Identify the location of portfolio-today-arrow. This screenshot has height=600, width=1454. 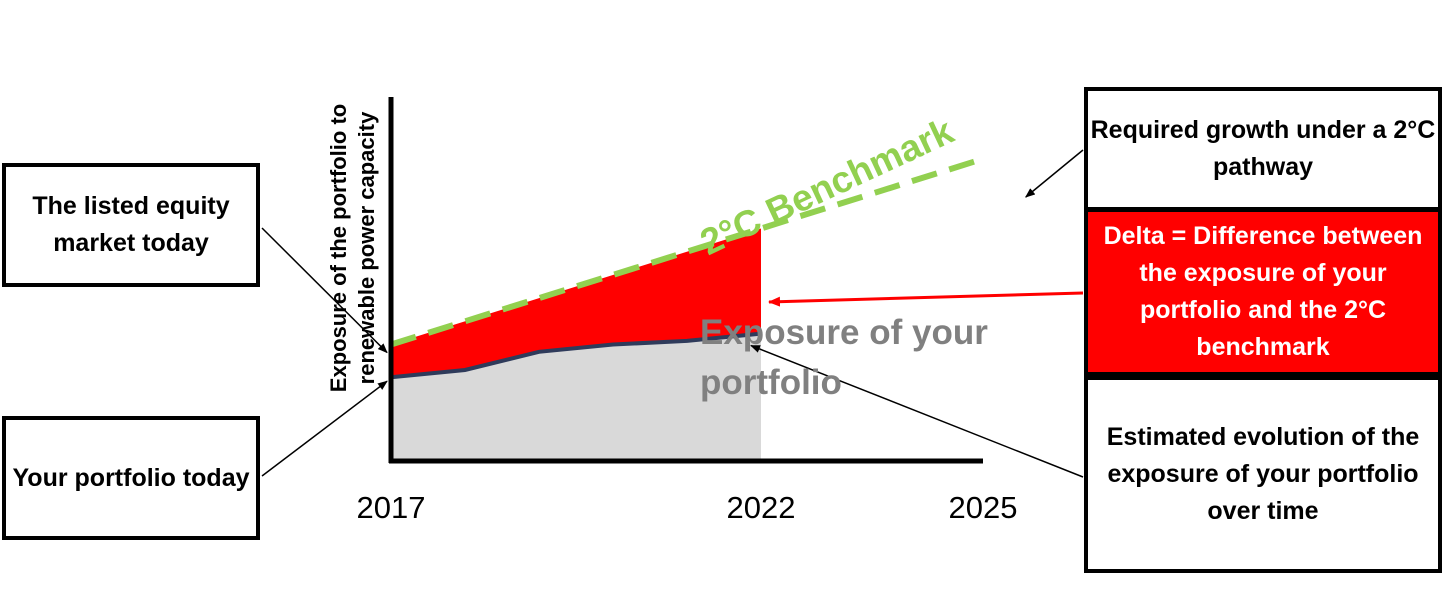
(324, 428).